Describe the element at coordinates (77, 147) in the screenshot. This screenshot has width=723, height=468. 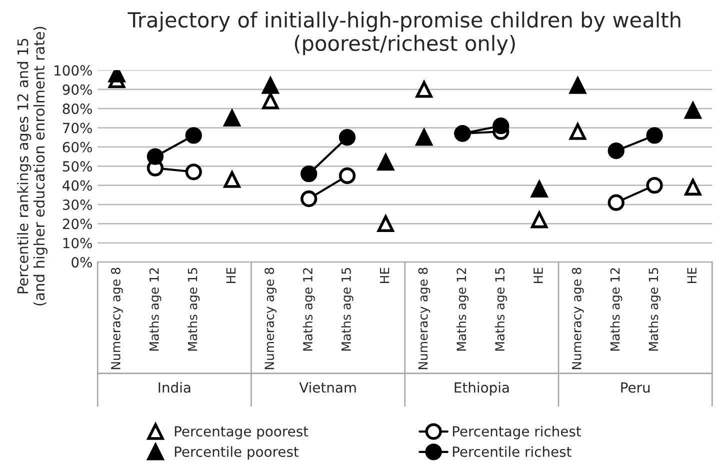
I see `y-tick-label: 60%` at that location.